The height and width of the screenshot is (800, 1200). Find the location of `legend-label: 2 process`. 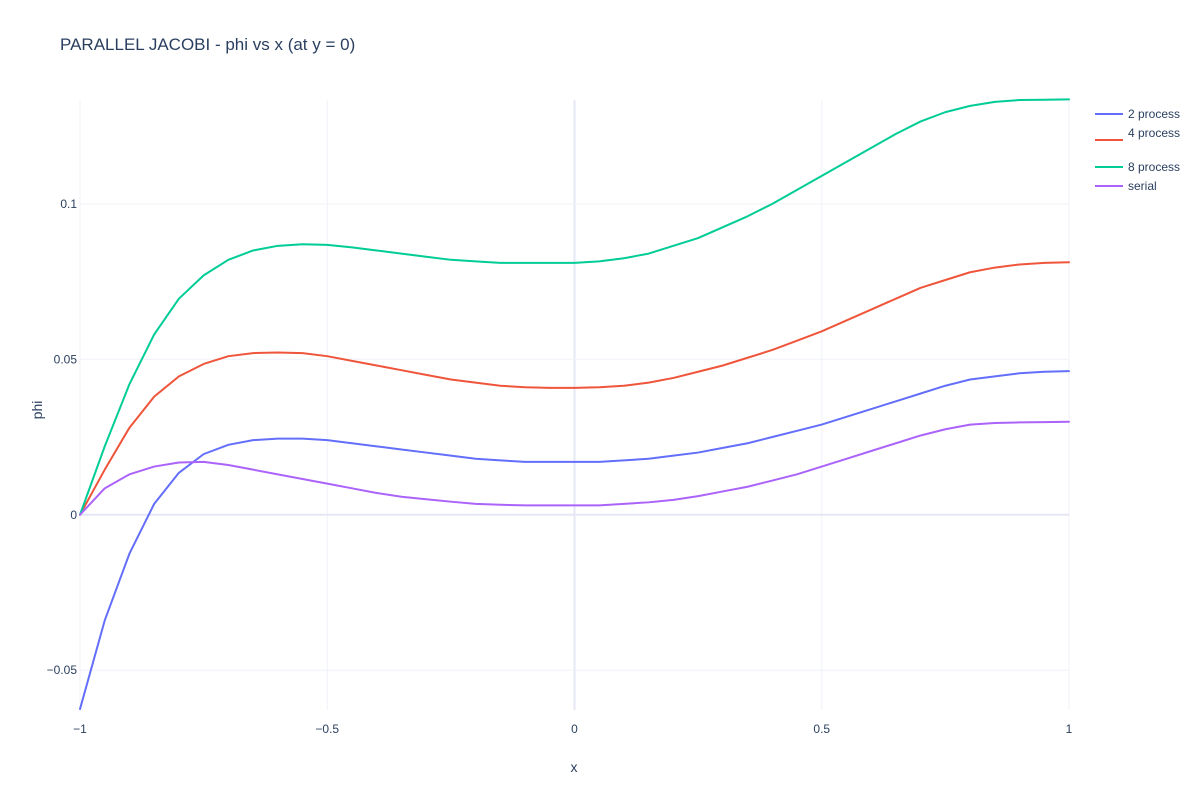

legend-label: 2 process is located at coordinates (1154, 114).